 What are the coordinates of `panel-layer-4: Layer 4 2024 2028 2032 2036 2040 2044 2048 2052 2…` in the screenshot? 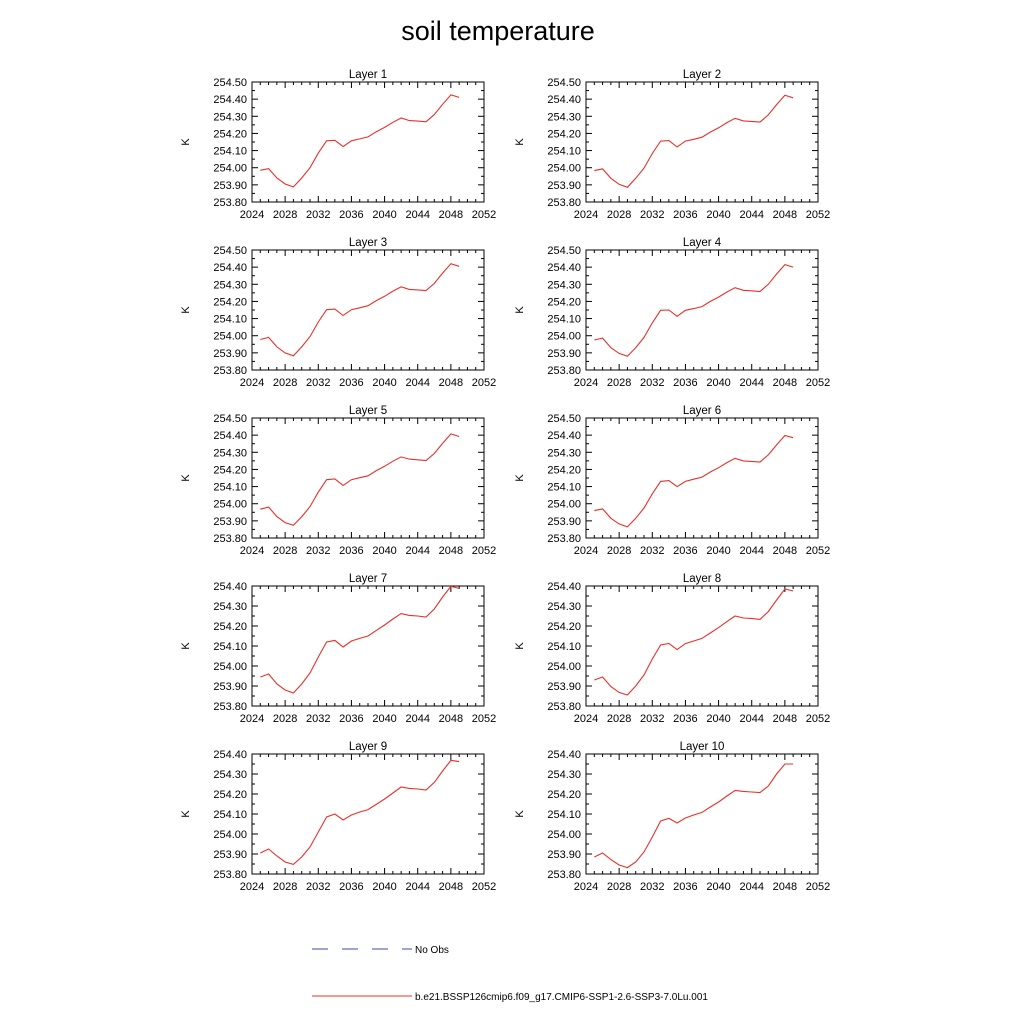 It's located at (672, 313).